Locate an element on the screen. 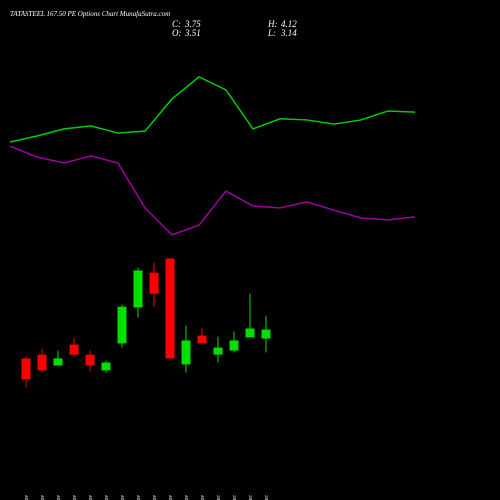 This screenshot has width=500, height=500. x-tick-label: 01 Dec is located at coordinates (219, 497).